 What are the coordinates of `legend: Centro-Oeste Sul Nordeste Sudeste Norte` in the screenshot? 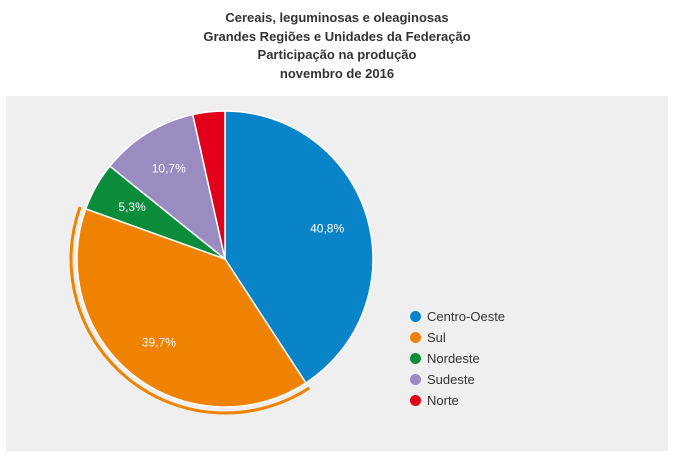 It's located at (457, 358).